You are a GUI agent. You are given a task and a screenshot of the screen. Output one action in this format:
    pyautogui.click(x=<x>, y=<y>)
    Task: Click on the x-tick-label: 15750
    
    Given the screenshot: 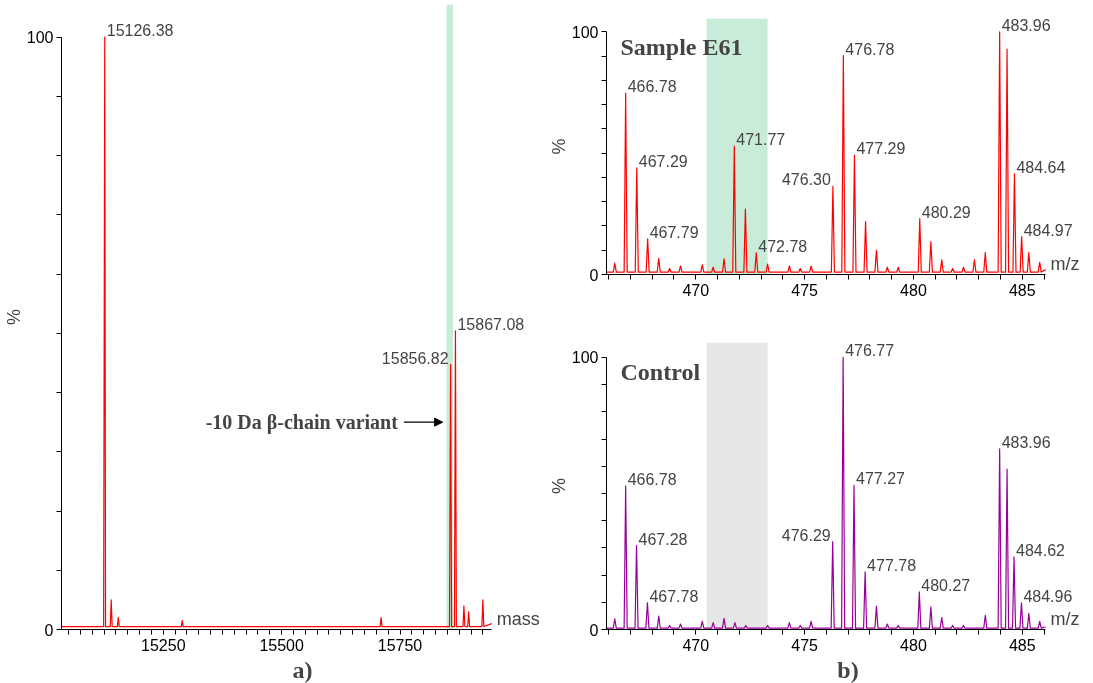 What is the action you would take?
    pyautogui.click(x=400, y=645)
    